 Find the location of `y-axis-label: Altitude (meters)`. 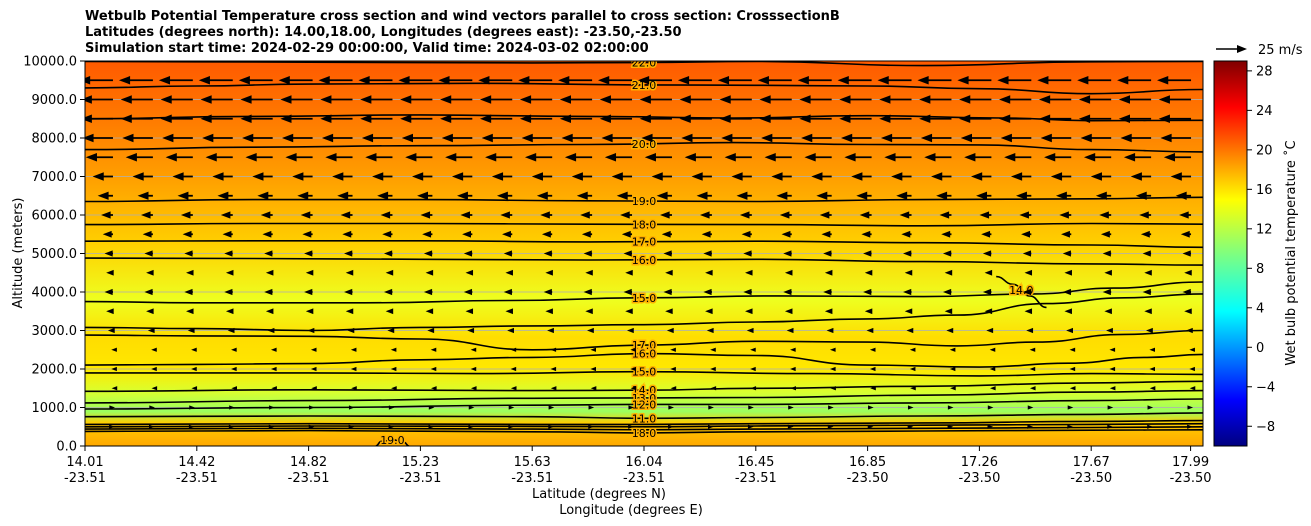

y-axis-label: Altitude (meters) is located at coordinates (18, 253).